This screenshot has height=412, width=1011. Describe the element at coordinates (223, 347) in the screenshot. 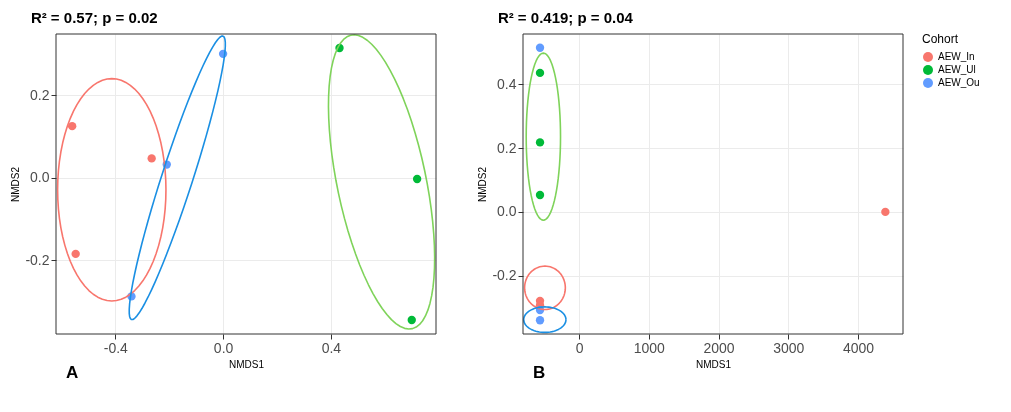

I see `x-tick-label: 0.0` at that location.